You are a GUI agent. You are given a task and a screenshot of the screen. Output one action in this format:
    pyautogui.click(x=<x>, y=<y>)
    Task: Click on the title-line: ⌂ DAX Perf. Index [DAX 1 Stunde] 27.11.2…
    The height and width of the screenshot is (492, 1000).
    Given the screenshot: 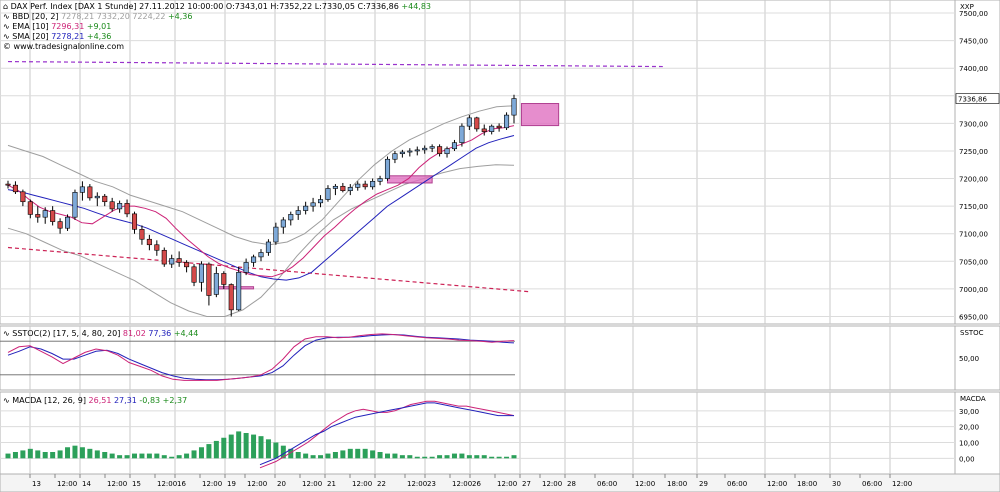 What is the action you would take?
    pyautogui.click(x=217, y=7)
    